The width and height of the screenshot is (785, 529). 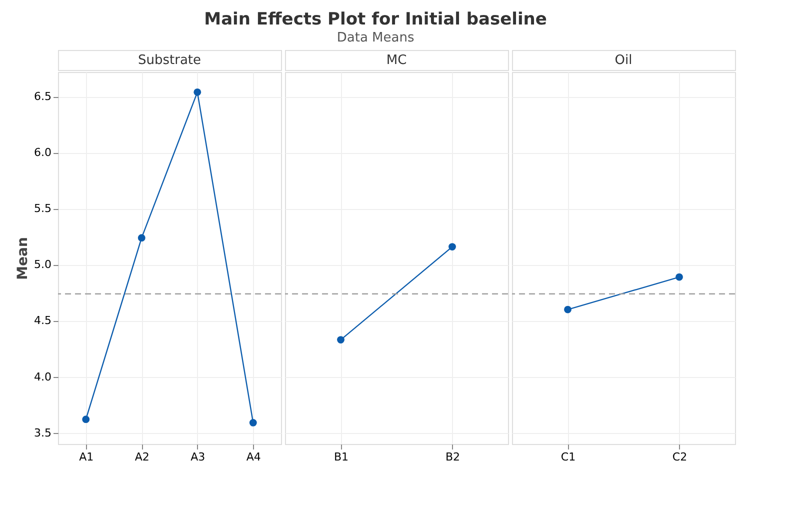 I want to click on text: Substrate, so click(x=170, y=60).